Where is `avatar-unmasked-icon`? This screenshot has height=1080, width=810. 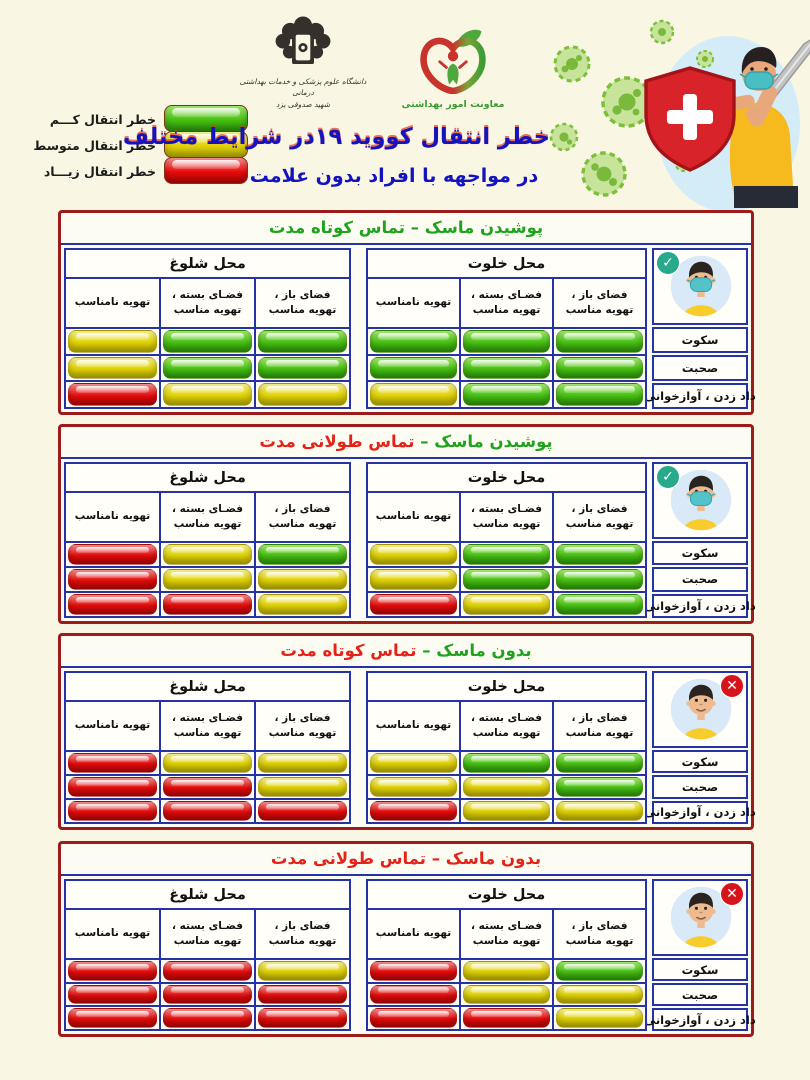
avatar-unmasked-icon is located at coordinates (700, 918).